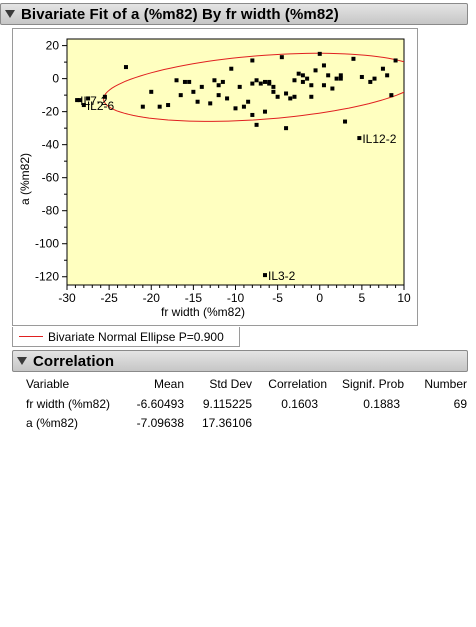  I want to click on legend-label: Bivariate Normal Ellipse P=0.900, so click(136, 336).